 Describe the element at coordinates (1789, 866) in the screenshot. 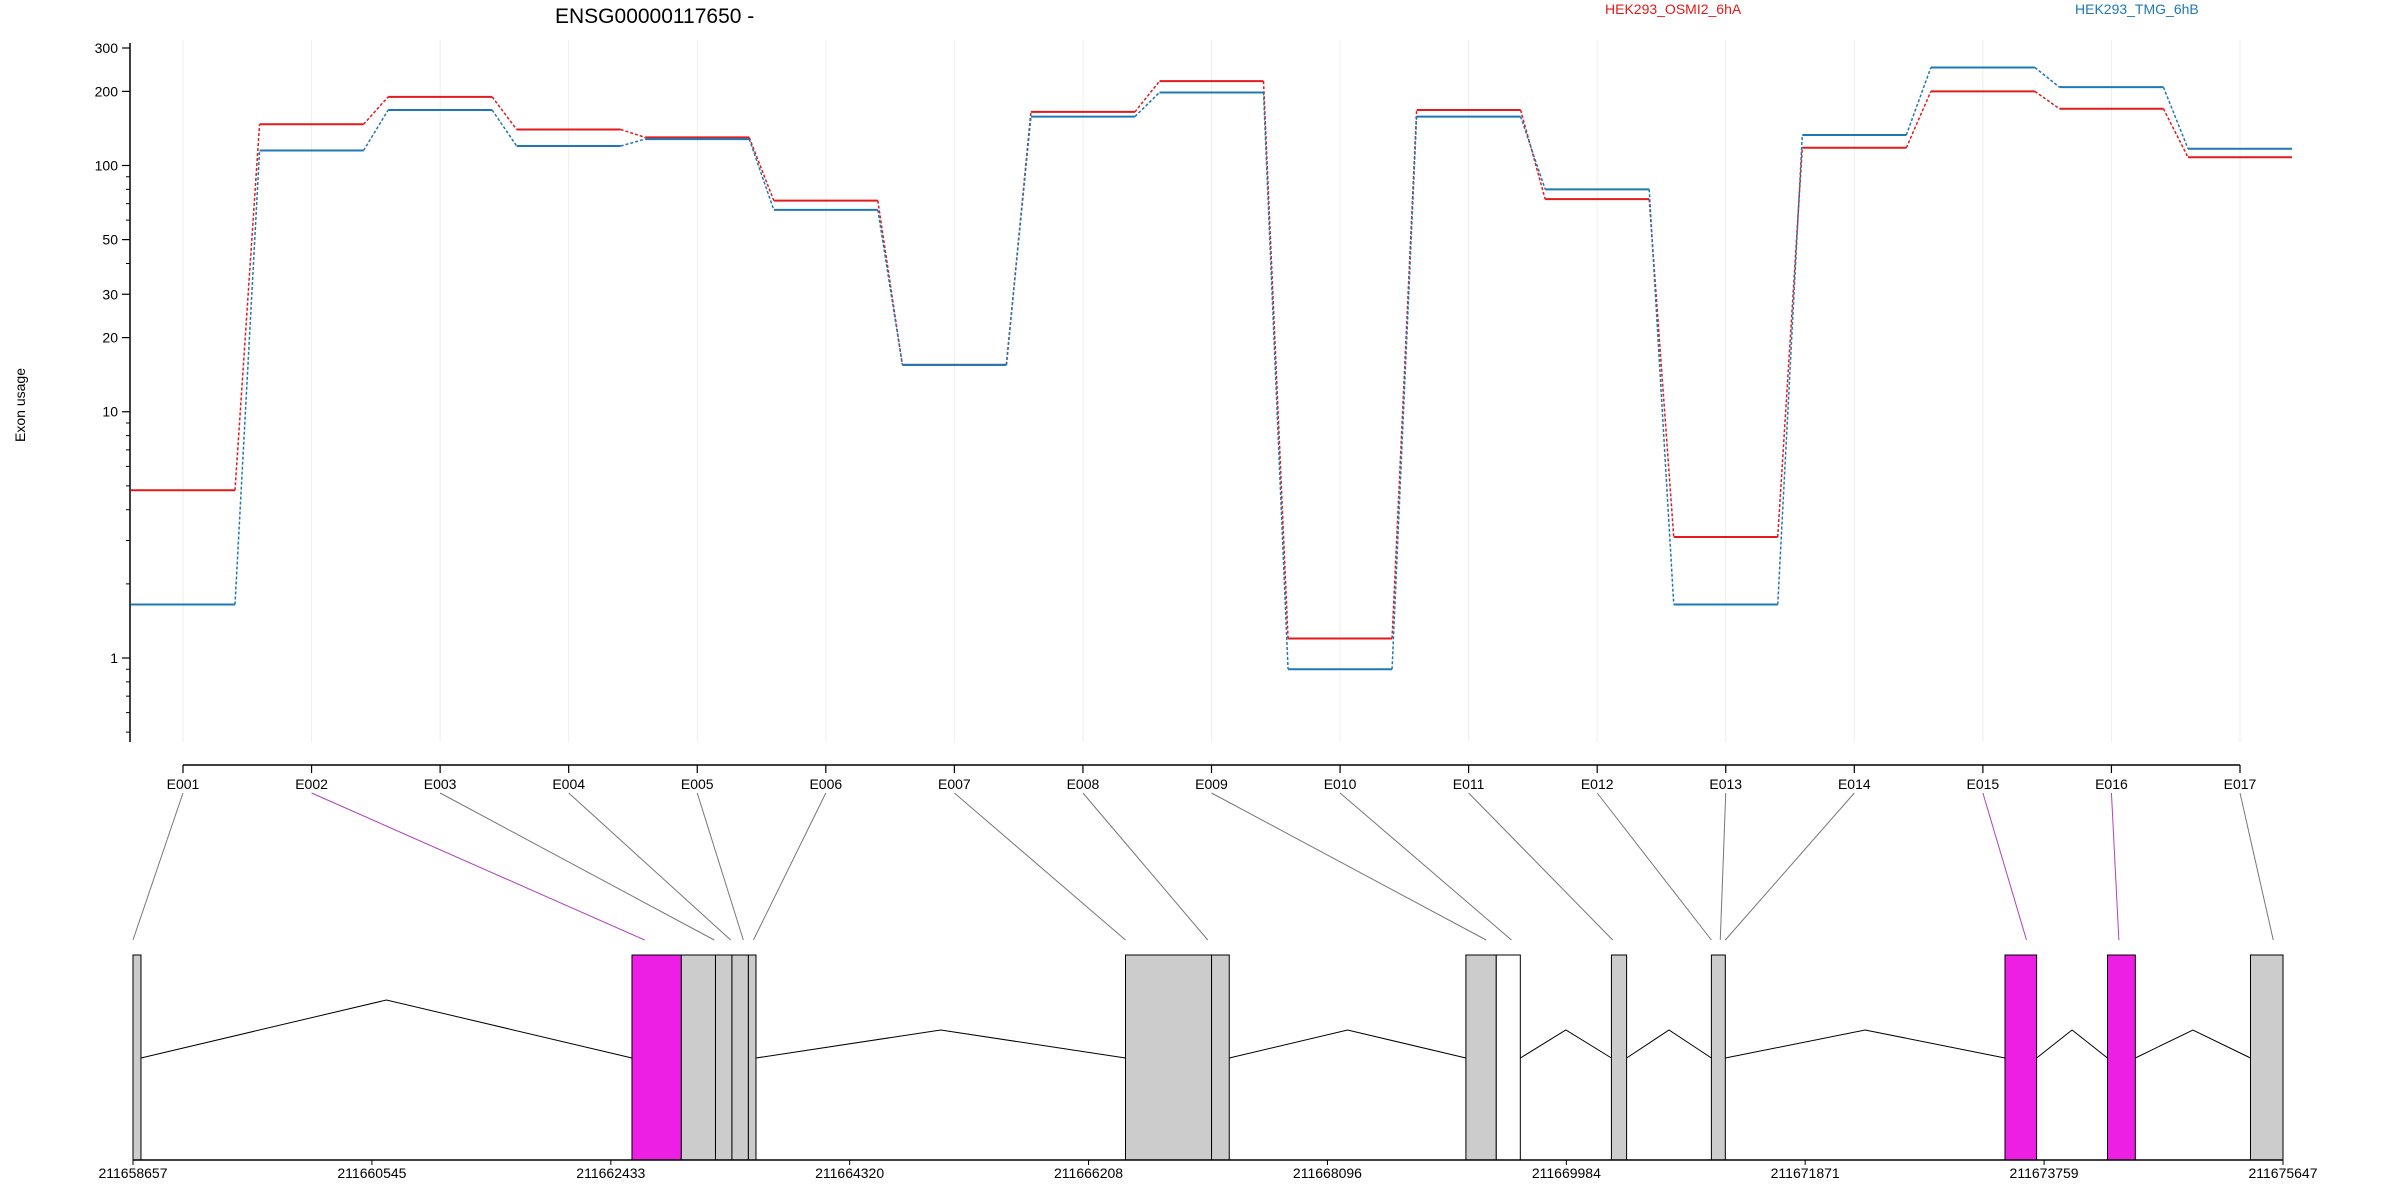

I see `connector-e014` at that location.